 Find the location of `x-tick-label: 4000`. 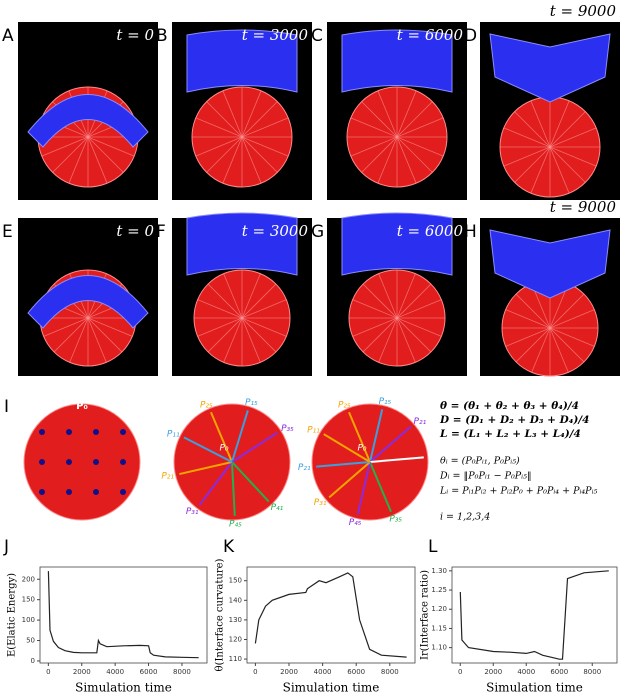

x-tick-label: 4000 is located at coordinates (323, 672).